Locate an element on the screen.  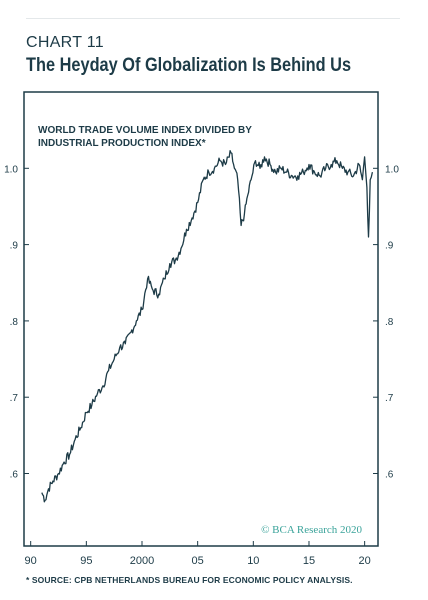
y-tick-label-left: .8 is located at coordinates (14, 322).